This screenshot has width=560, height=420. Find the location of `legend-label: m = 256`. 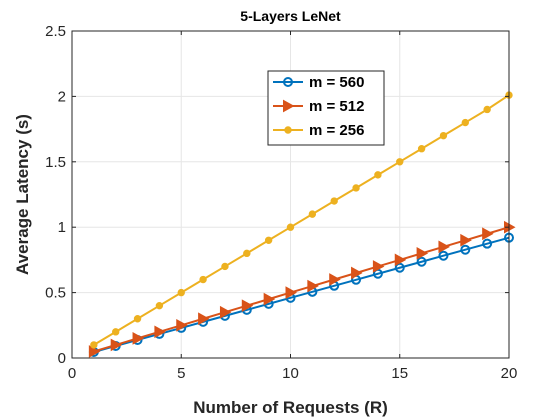

legend-label: m = 256 is located at coordinates (336, 130).